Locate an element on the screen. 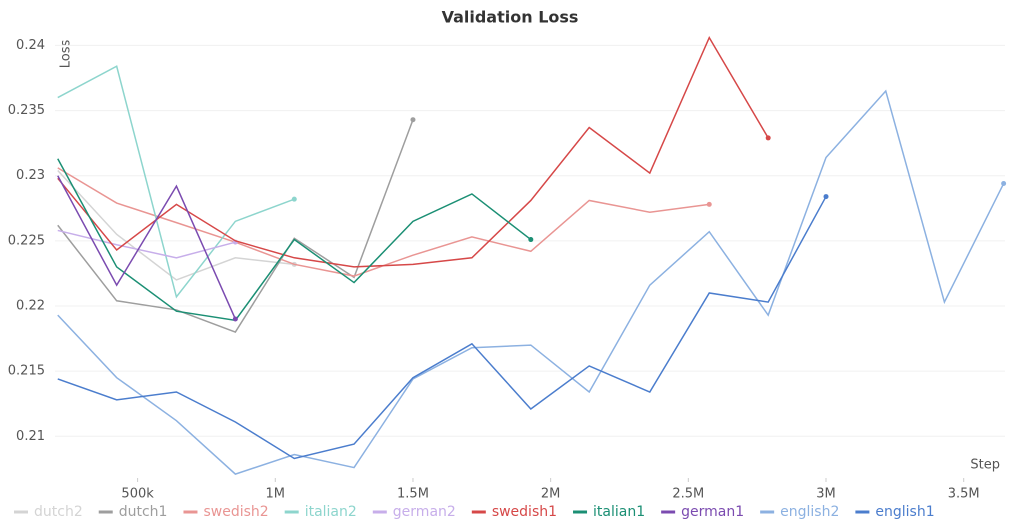 The image size is (1011, 523). legend-label: italian2 is located at coordinates (331, 512).